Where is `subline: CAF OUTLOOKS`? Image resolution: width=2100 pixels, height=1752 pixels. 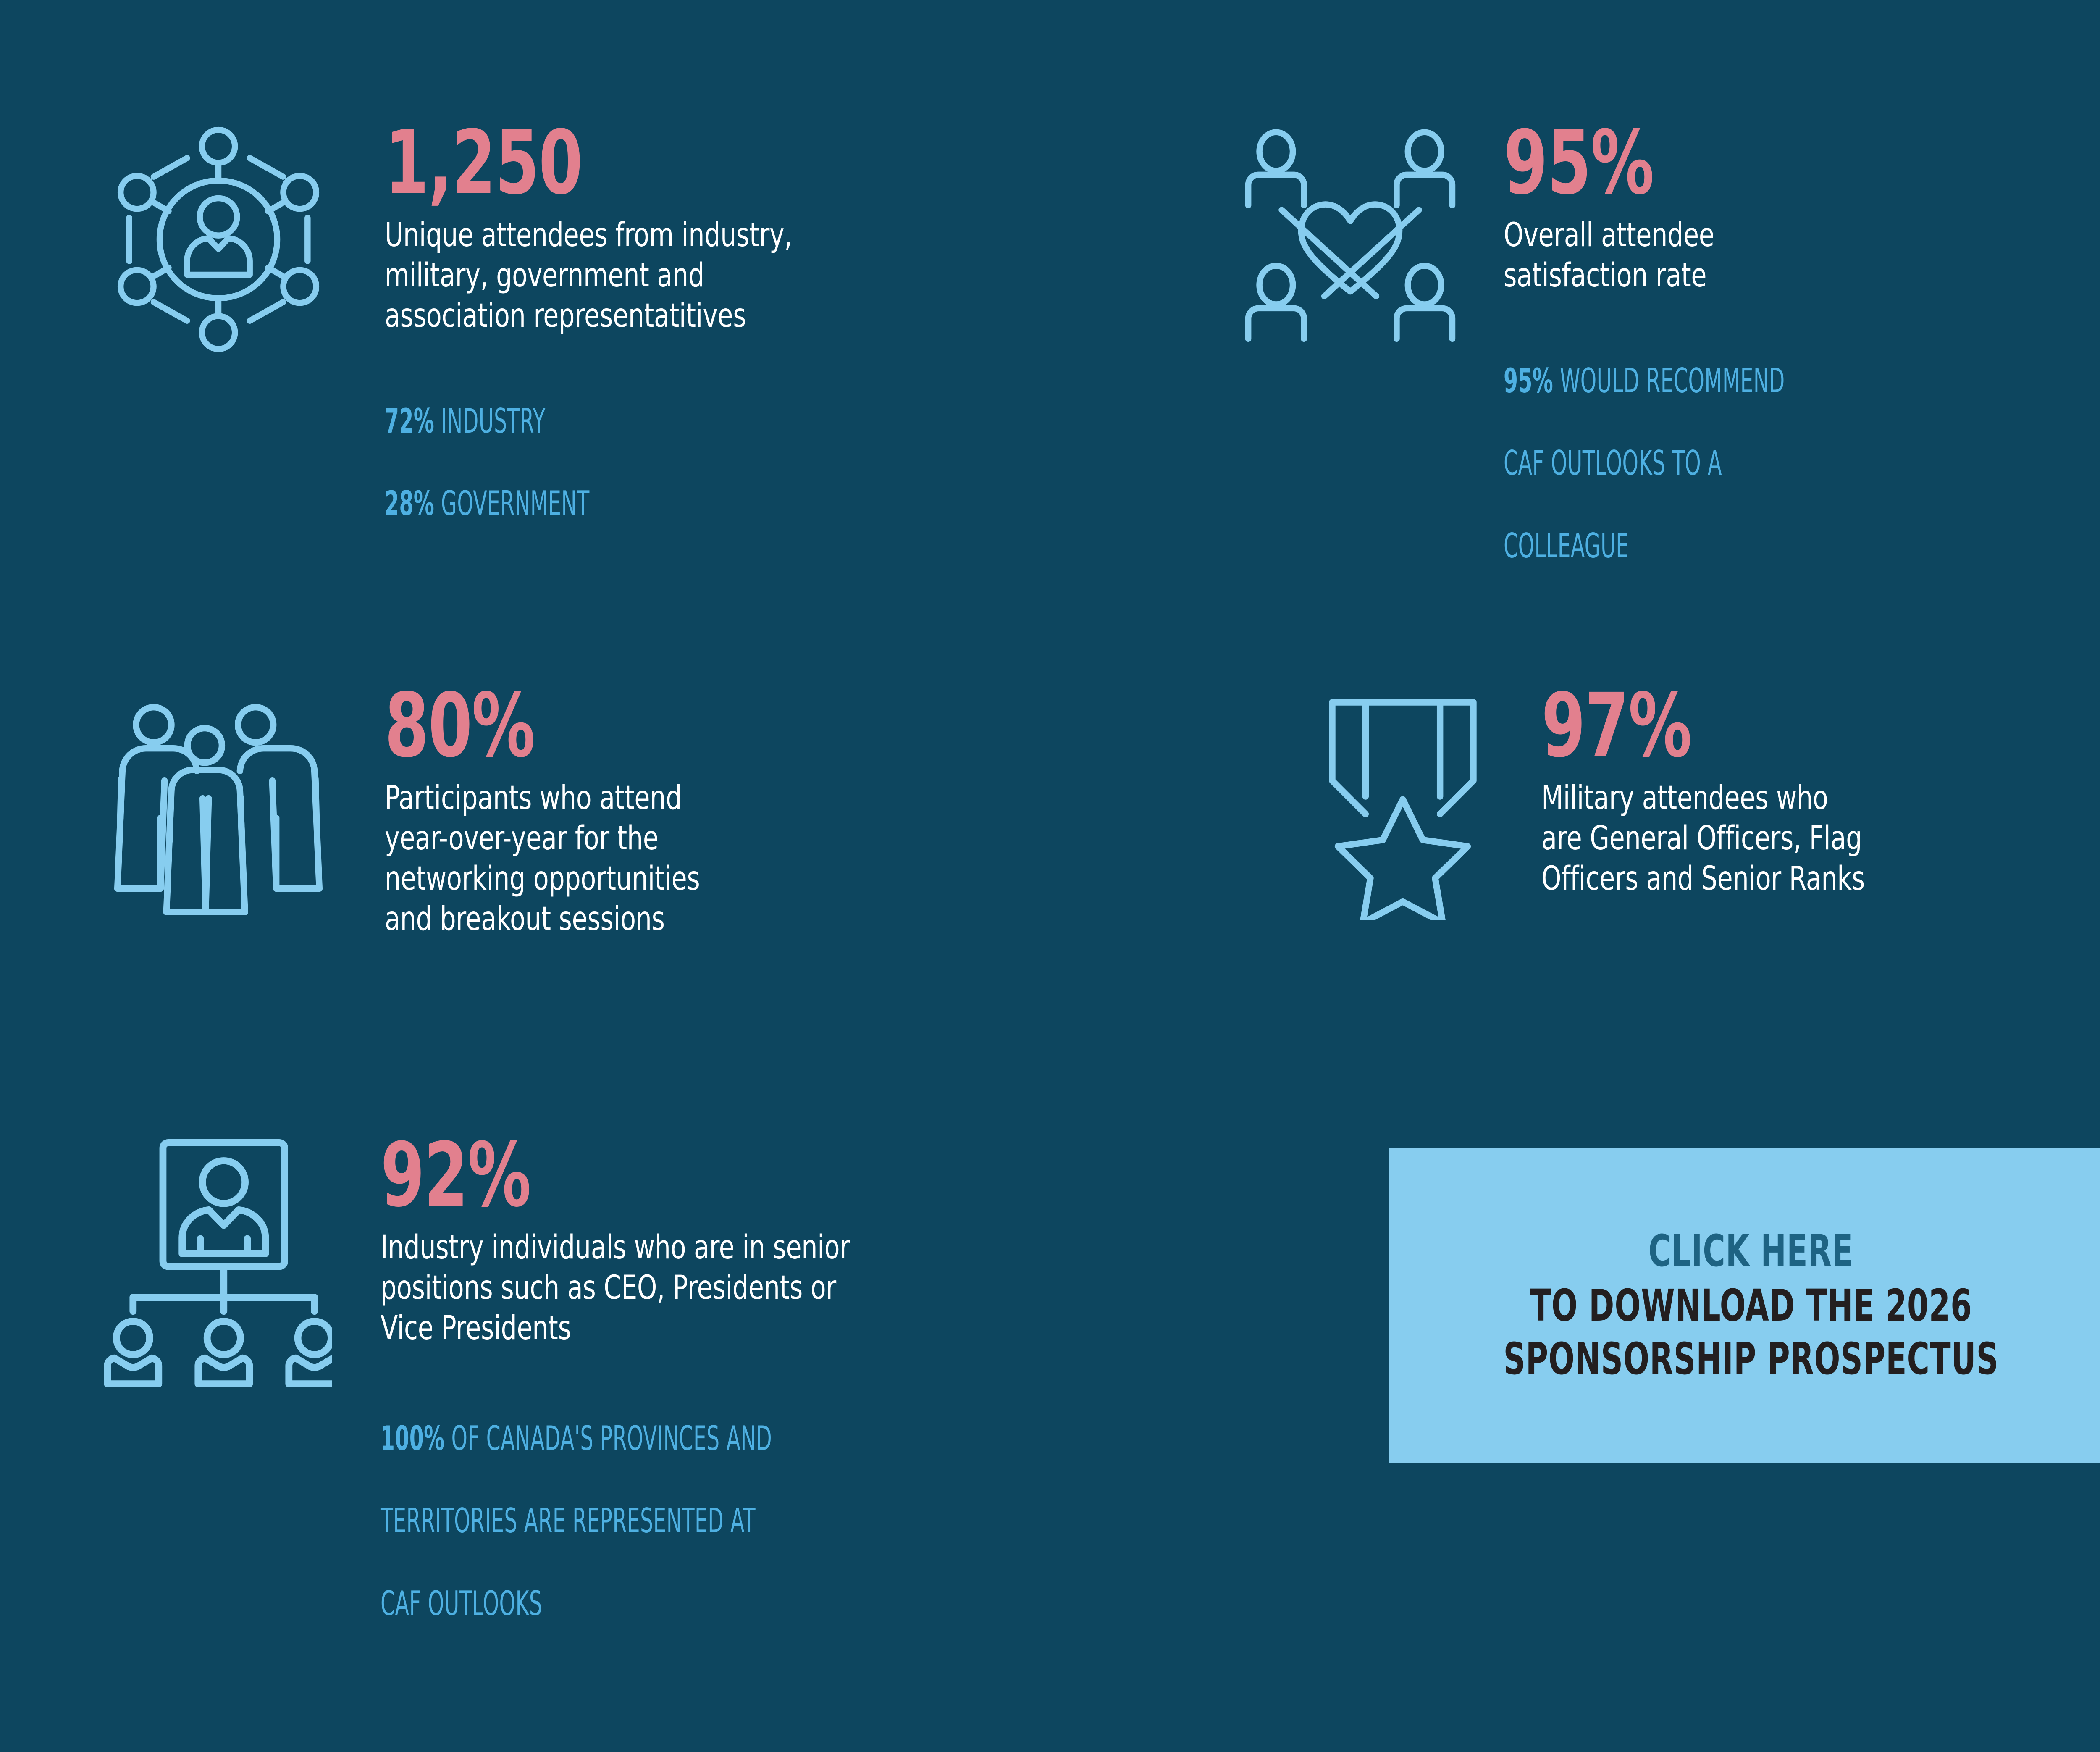
subline: CAF OUTLOOKS is located at coordinates (685, 1603).